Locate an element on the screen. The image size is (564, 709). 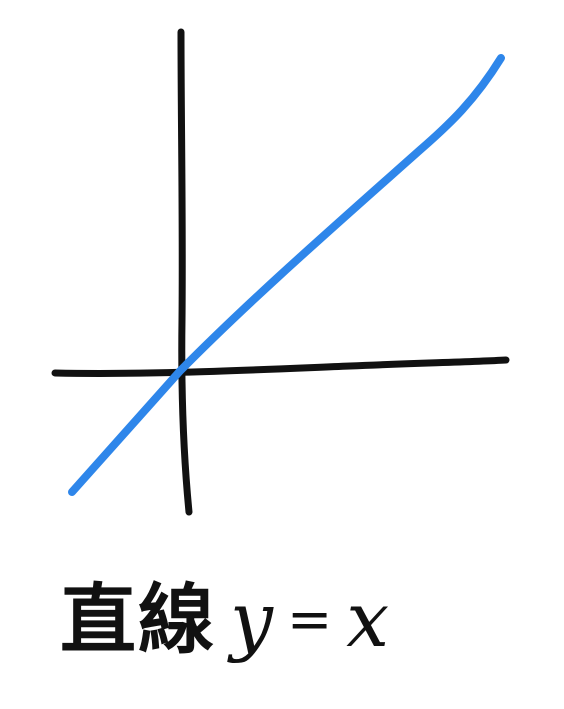
caption-equals: = is located at coordinates (309, 619).